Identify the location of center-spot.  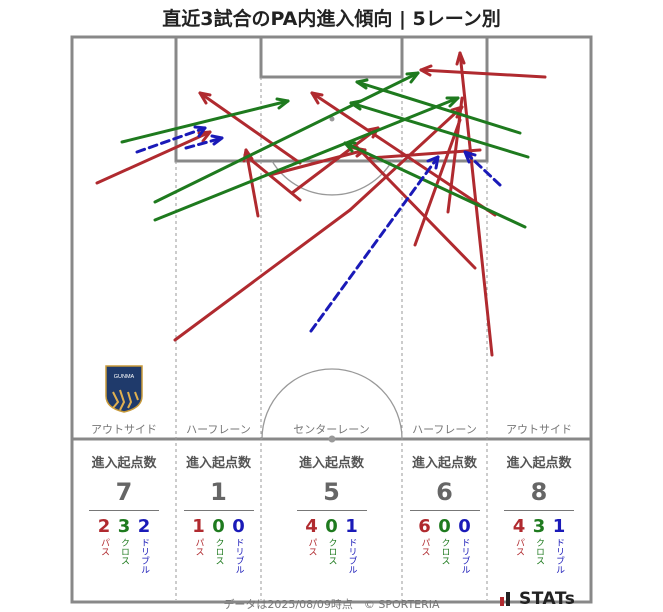
(332, 439).